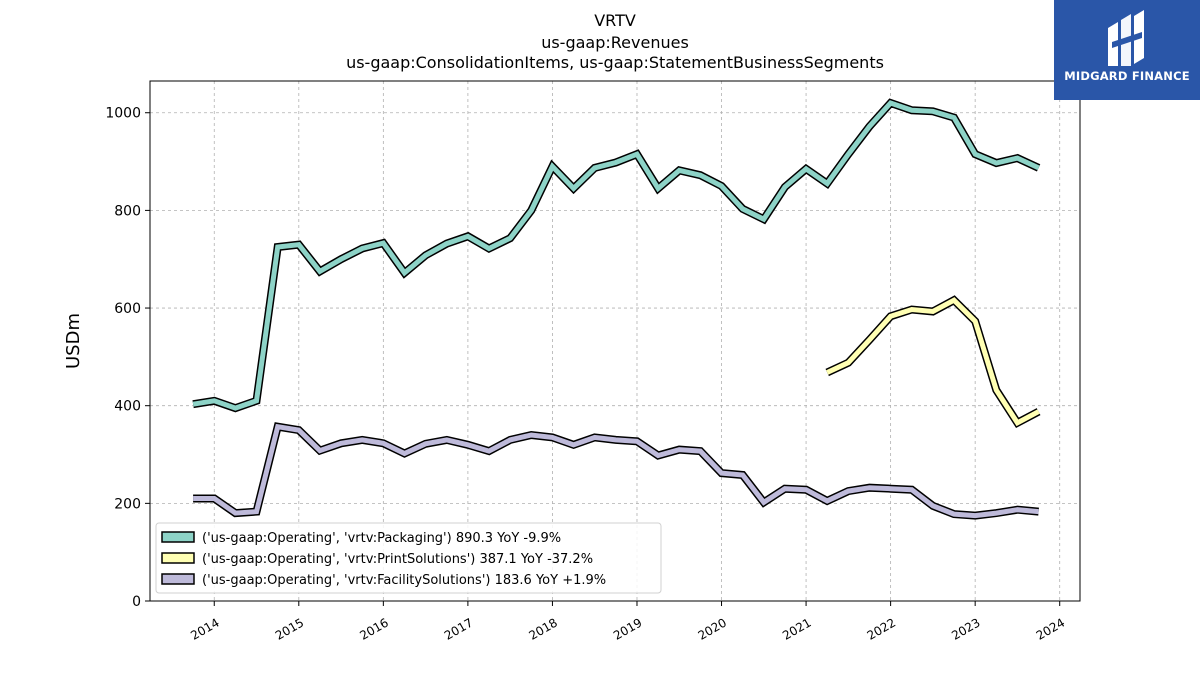  What do you see at coordinates (1126, 38) in the screenshot?
I see `logo-mark-icon` at bounding box center [1126, 38].